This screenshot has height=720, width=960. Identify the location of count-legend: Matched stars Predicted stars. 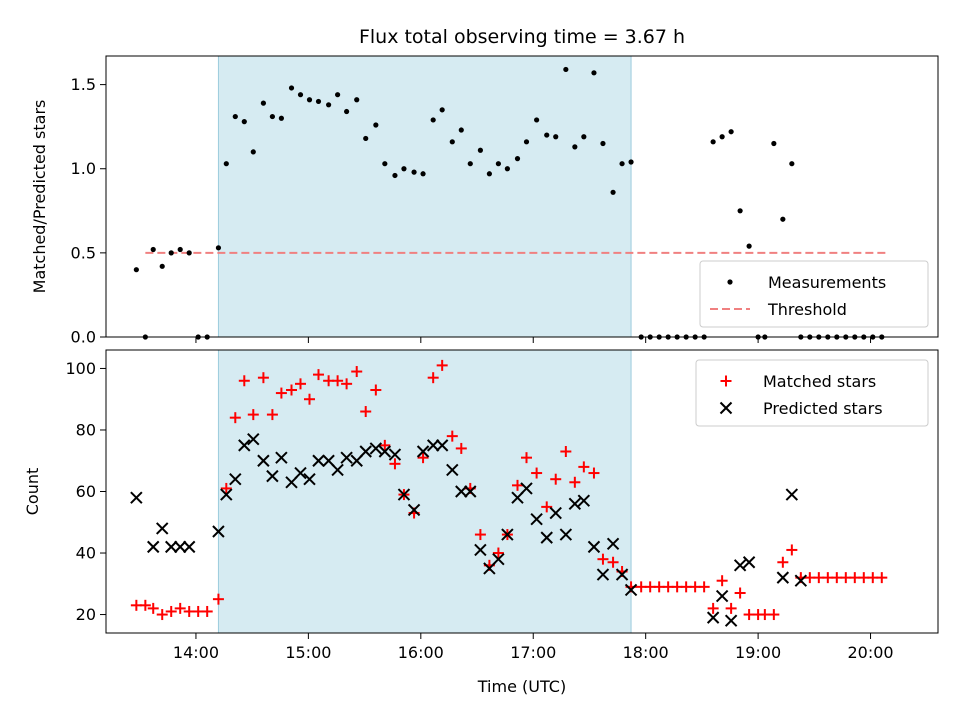
(812, 393).